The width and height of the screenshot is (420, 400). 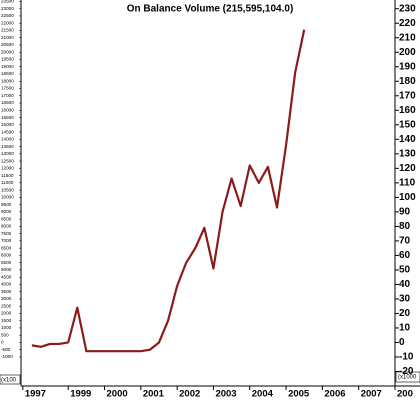 What do you see at coordinates (7, 117) in the screenshot?
I see `y2-tick-label: 15500` at bounding box center [7, 117].